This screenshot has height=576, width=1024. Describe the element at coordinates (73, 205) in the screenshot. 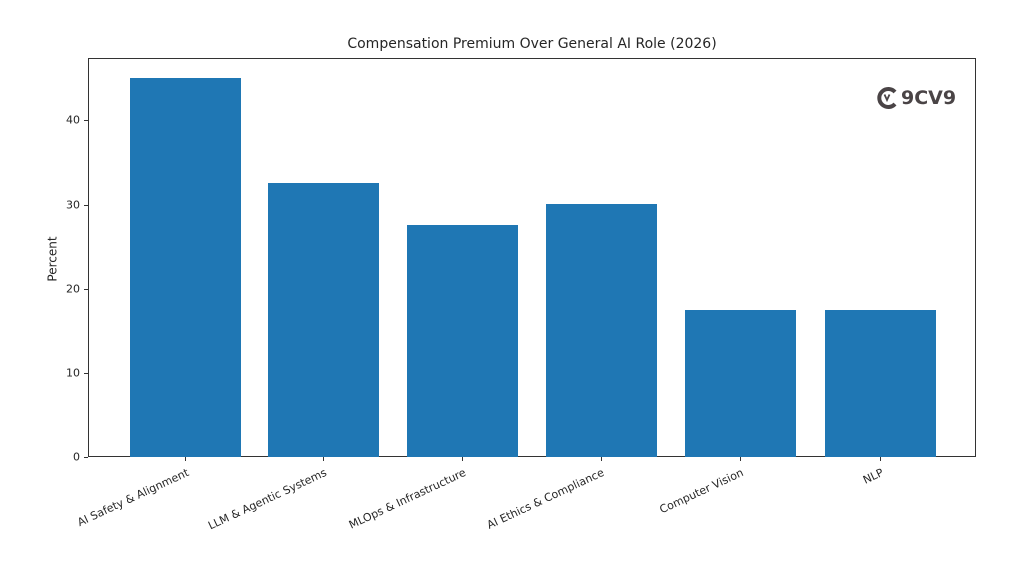

I see `y-tick-label: 30` at that location.